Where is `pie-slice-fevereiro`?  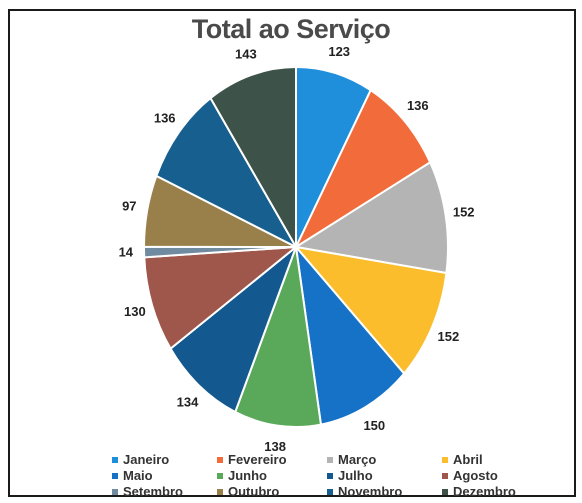 pie-slice-fevereiro is located at coordinates (362, 169).